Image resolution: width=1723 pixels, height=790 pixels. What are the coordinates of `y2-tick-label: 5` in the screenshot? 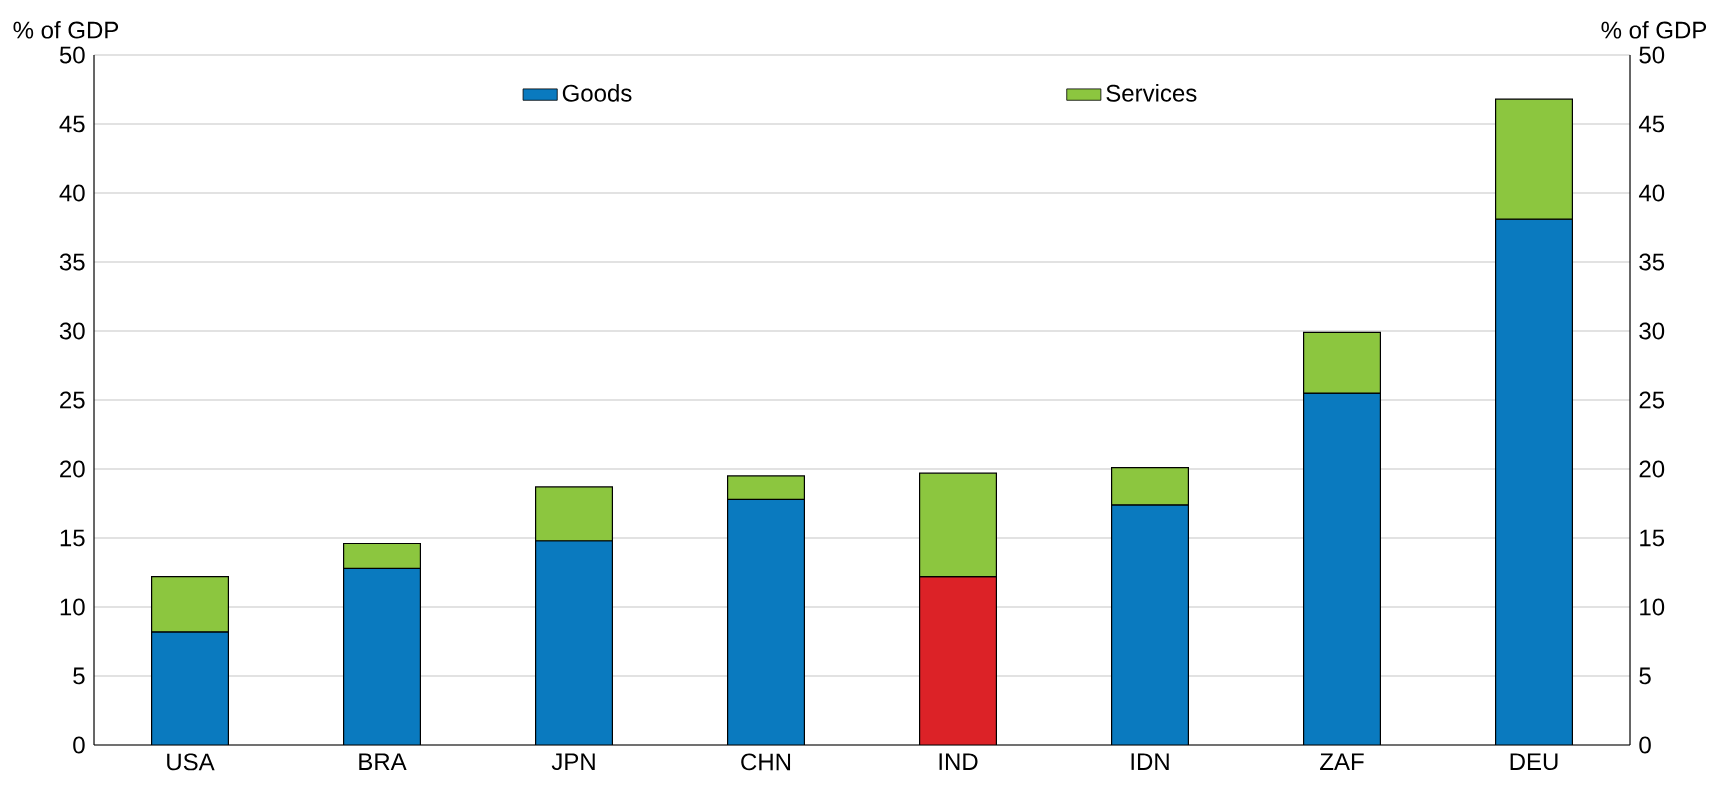 It's located at (1645, 676).